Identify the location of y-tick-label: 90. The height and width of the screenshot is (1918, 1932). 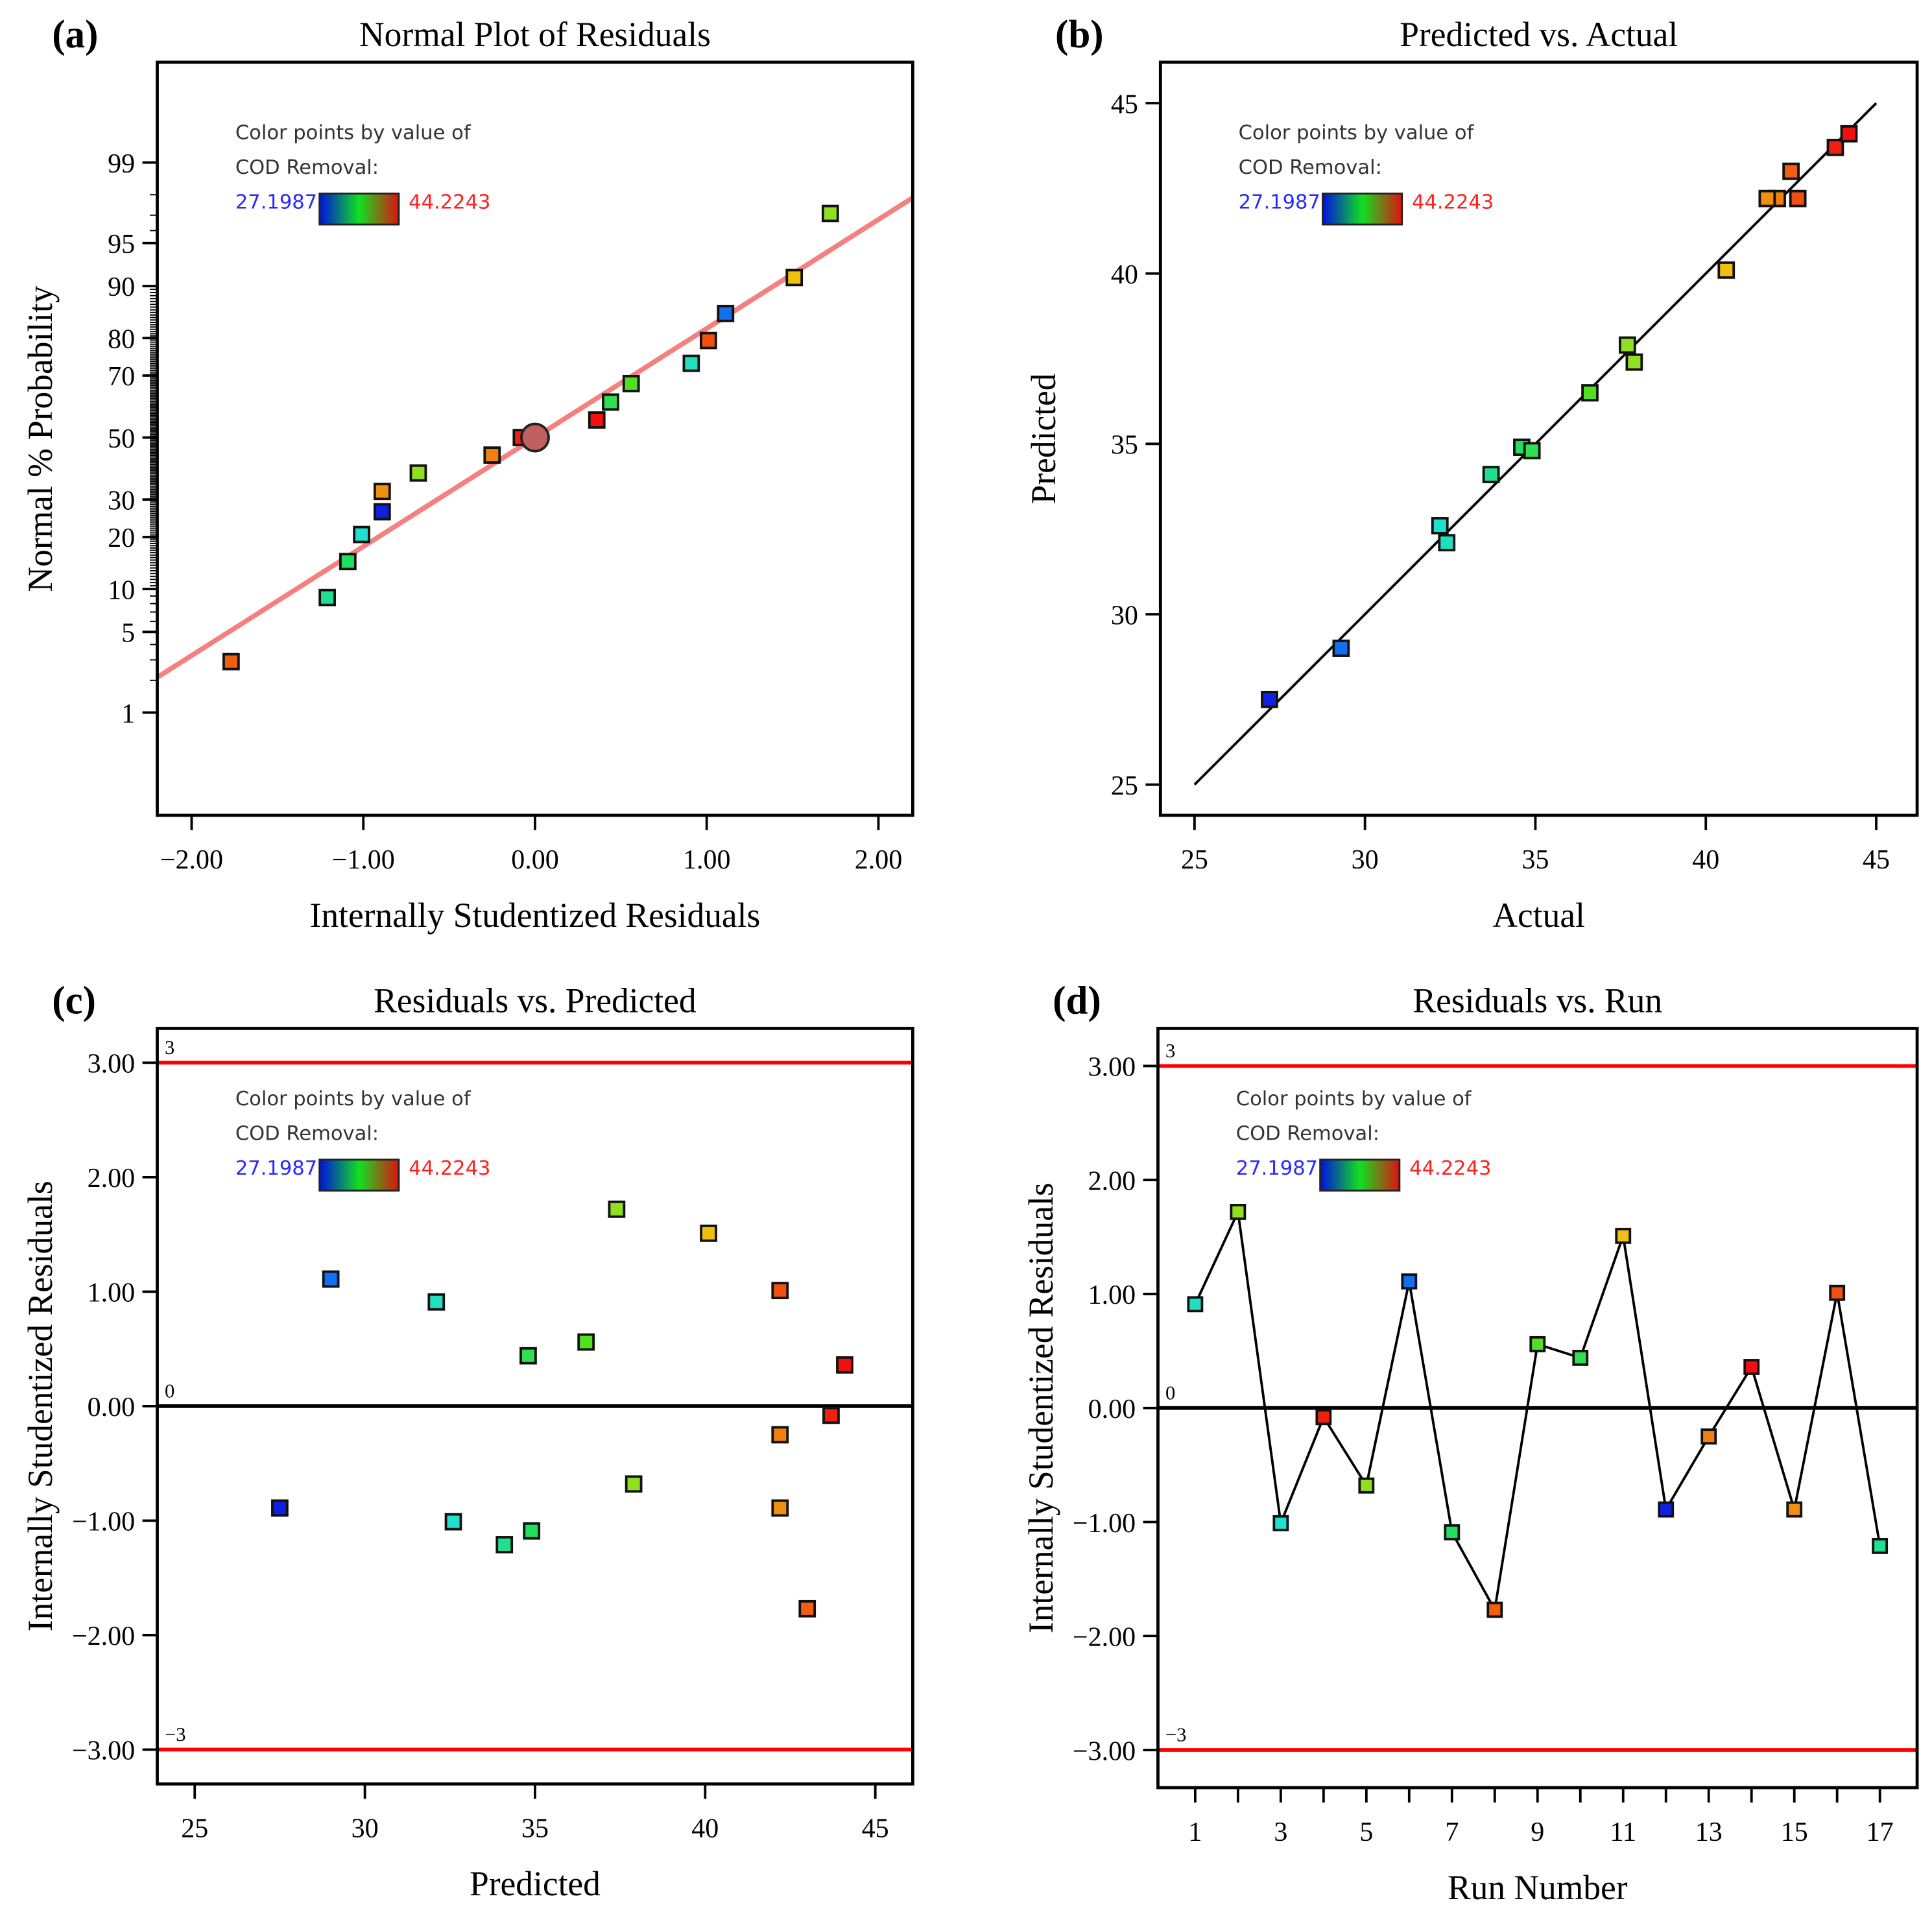
(121, 287).